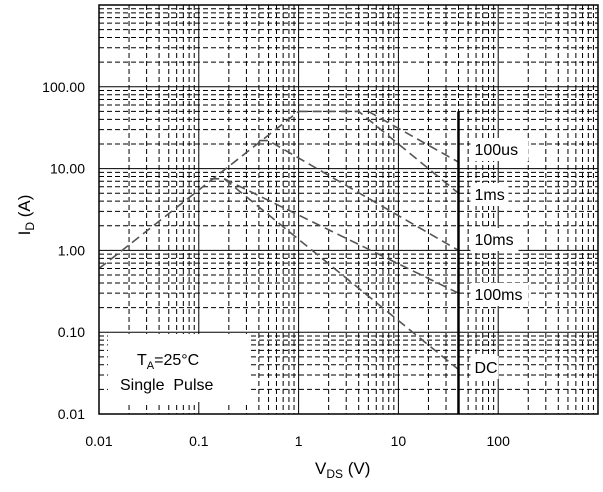  Describe the element at coordinates (71, 414) in the screenshot. I see `y-tick-label: 0.01` at that location.